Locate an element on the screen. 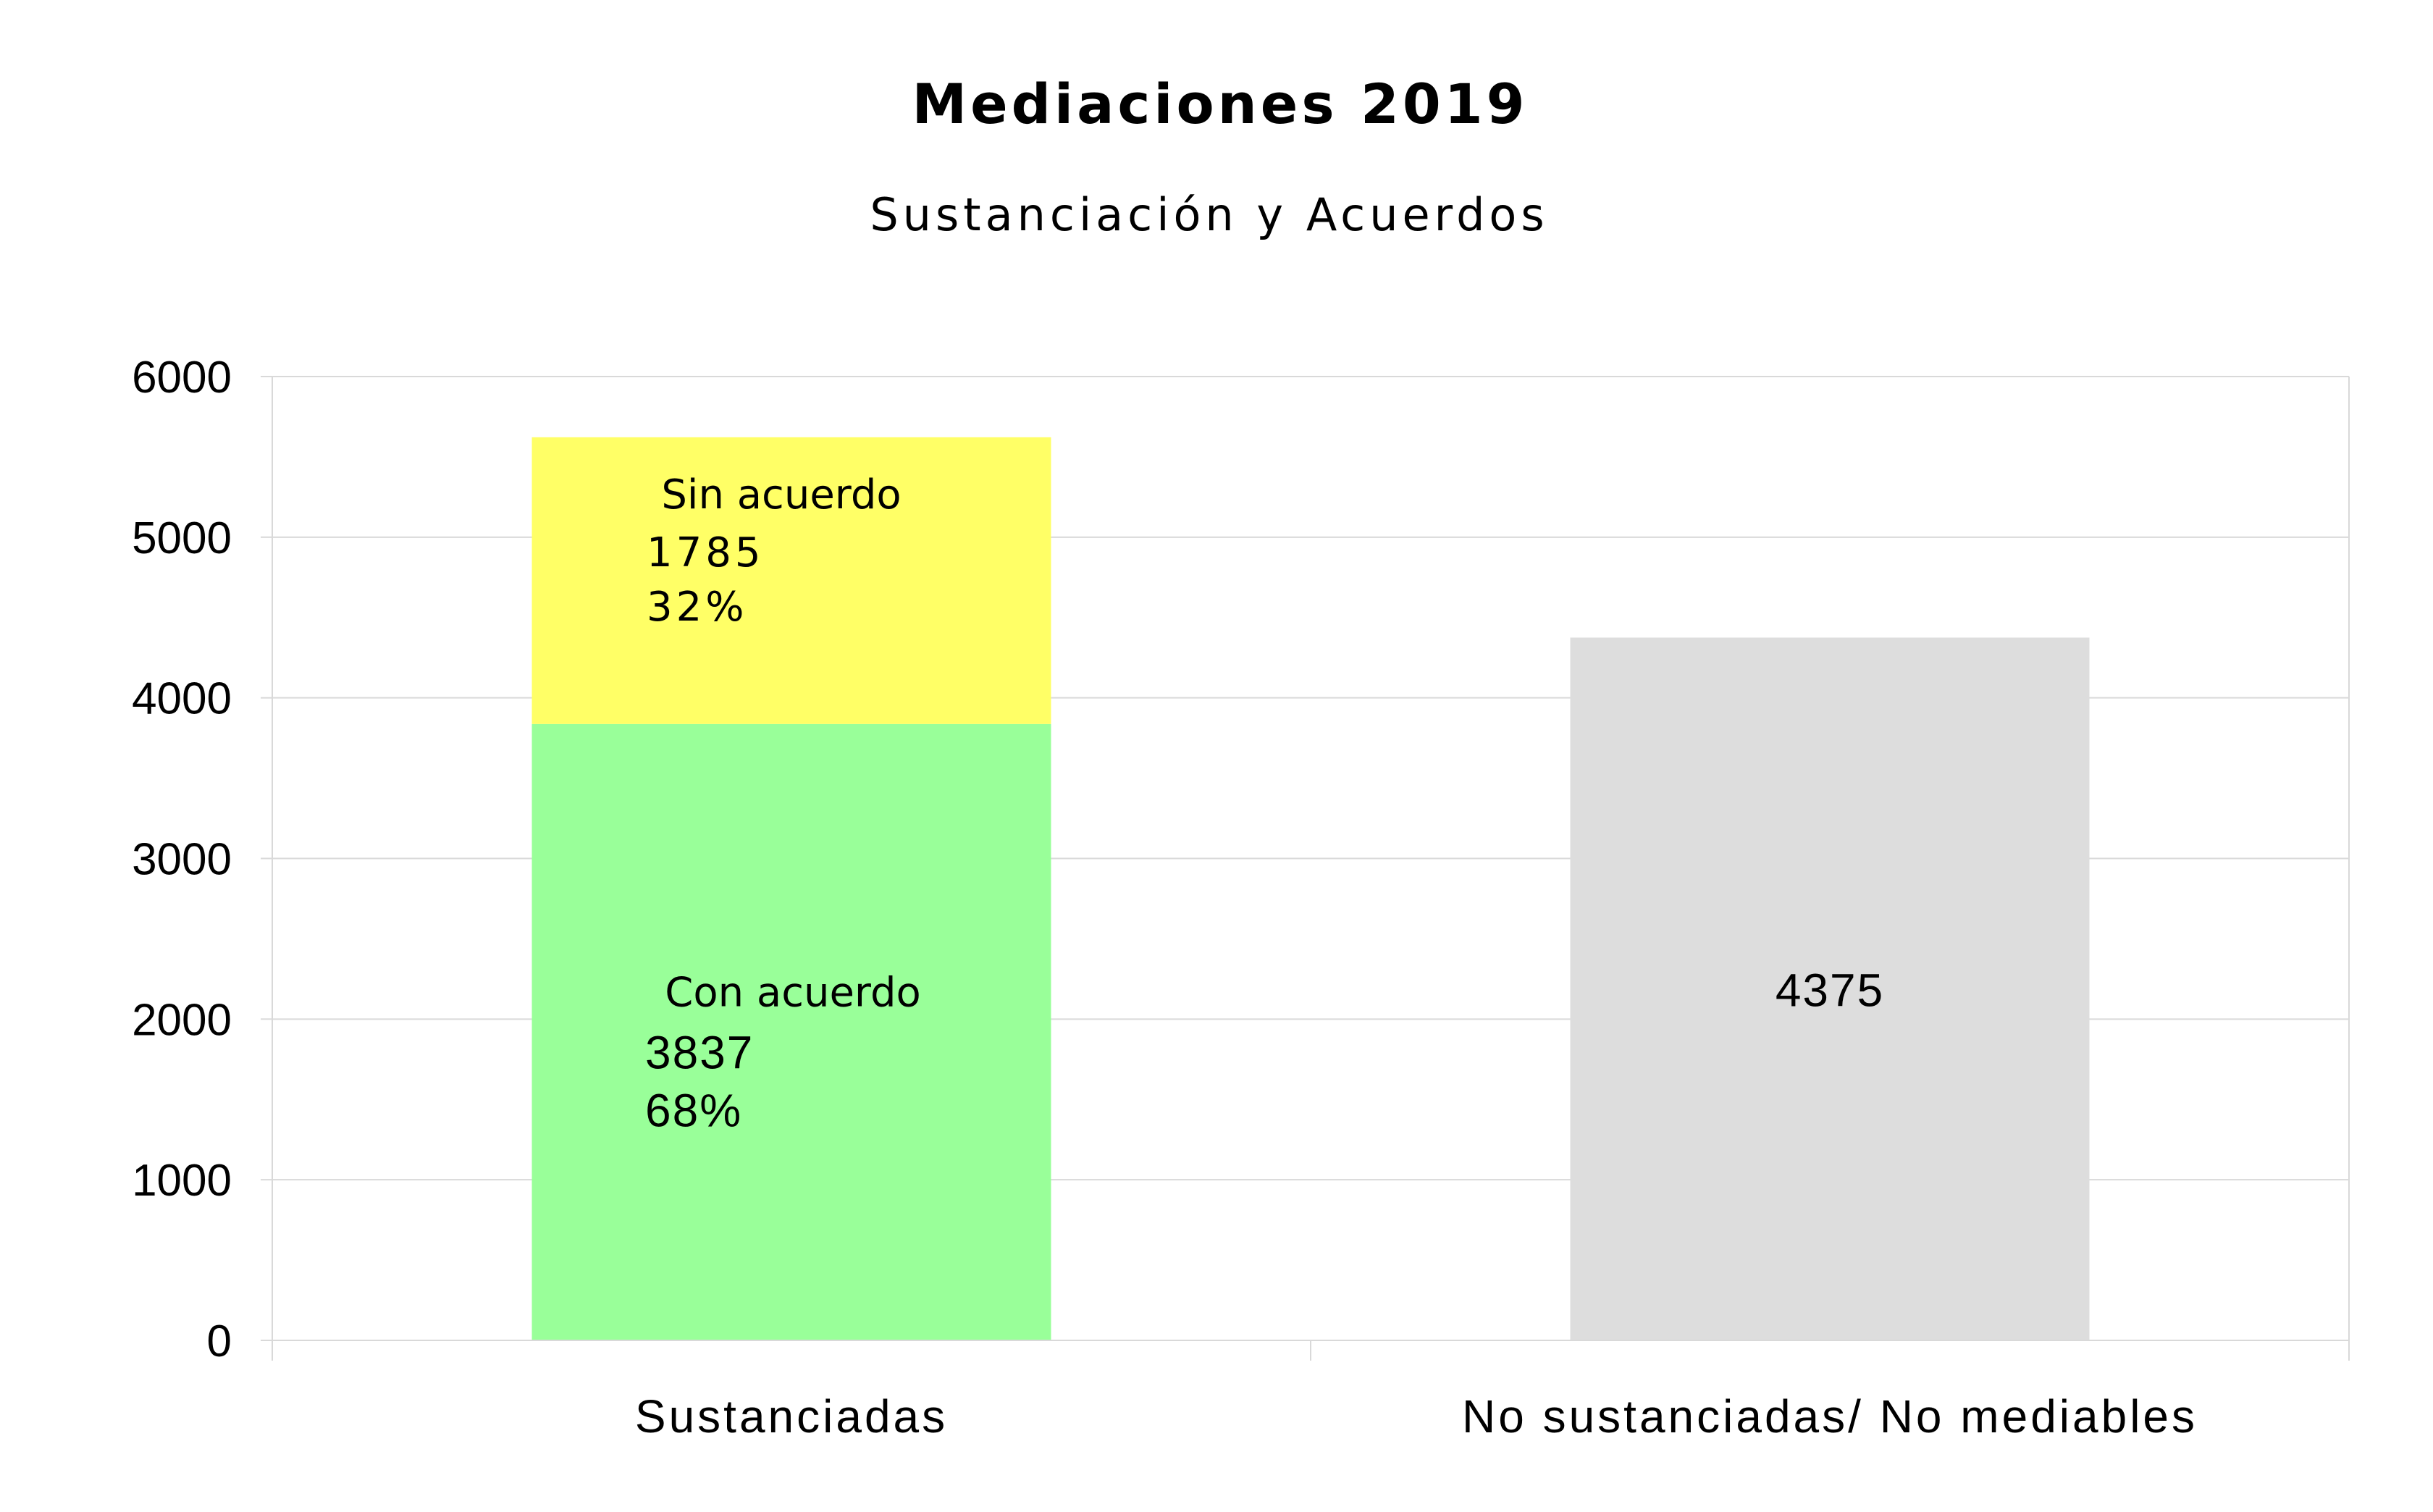  data-label-percent: 68% is located at coordinates (693, 1110).